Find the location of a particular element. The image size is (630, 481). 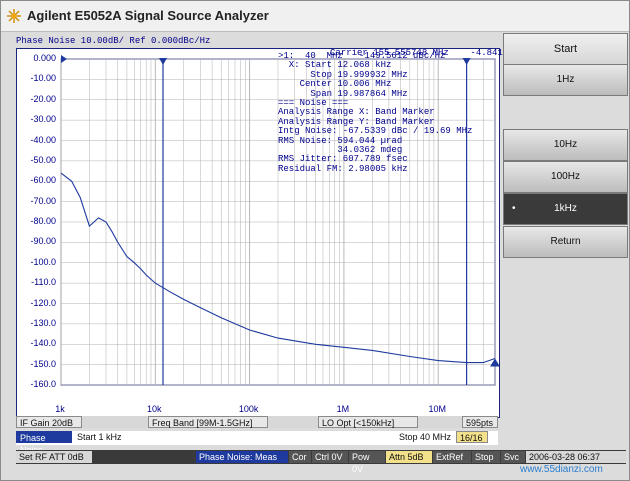

stop-indicator: Stop is located at coordinates (486, 457).